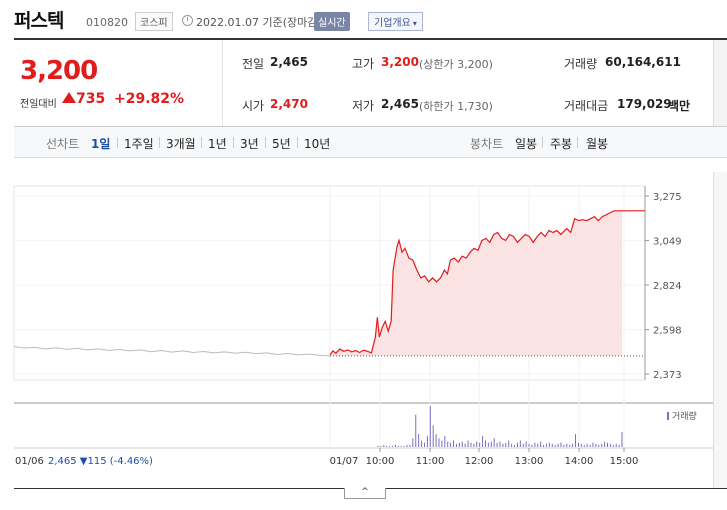 The width and height of the screenshot is (727, 510). I want to click on realtime-button: 실시간, so click(332, 21).